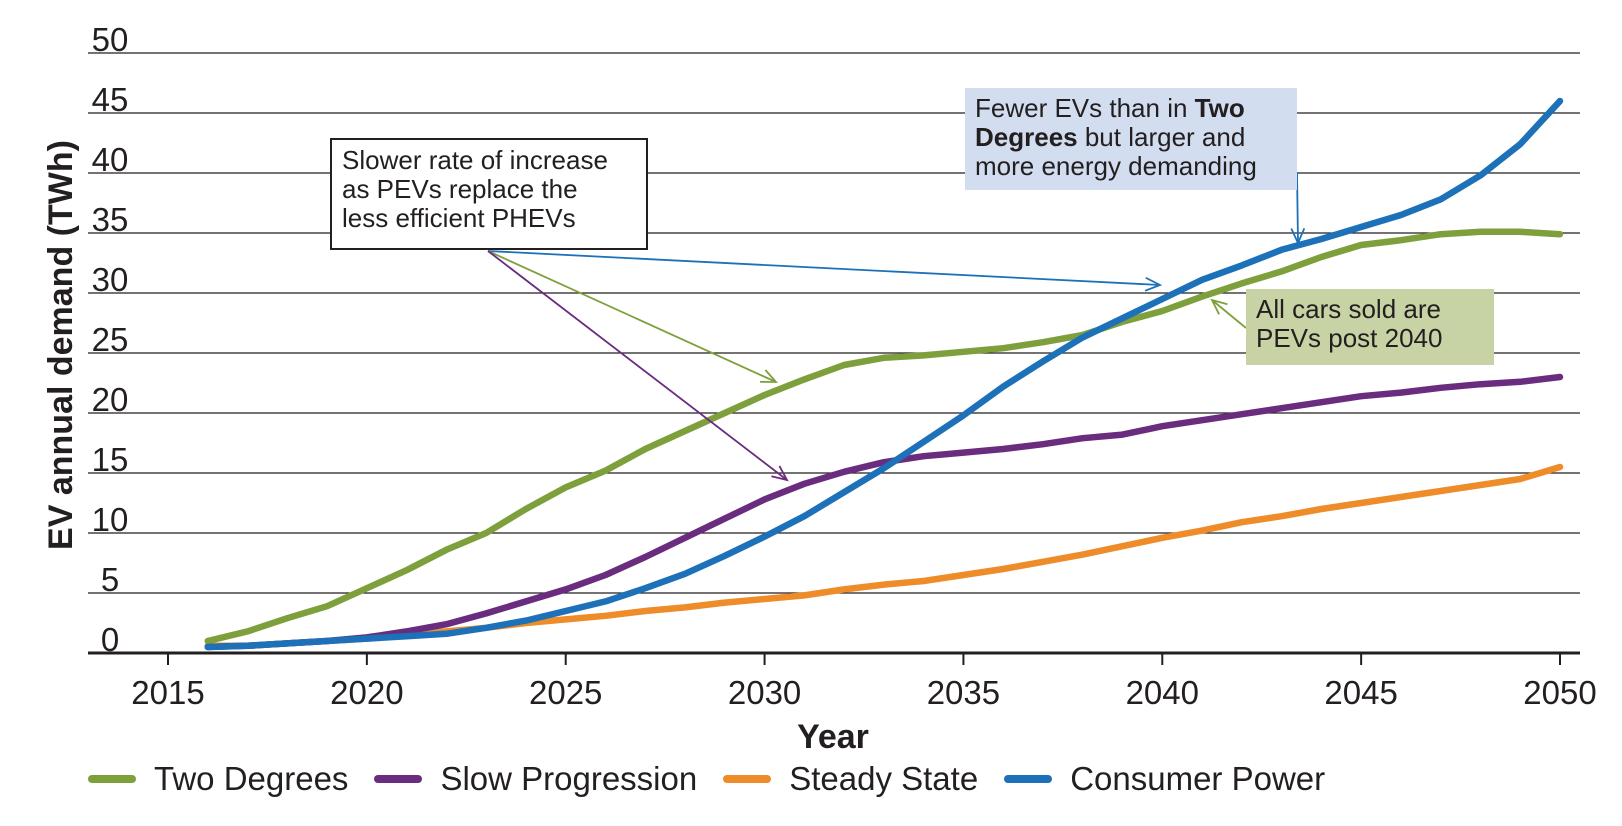 The width and height of the screenshot is (1622, 826). What do you see at coordinates (1198, 778) in the screenshot?
I see `legend-label: Consumer Power` at bounding box center [1198, 778].